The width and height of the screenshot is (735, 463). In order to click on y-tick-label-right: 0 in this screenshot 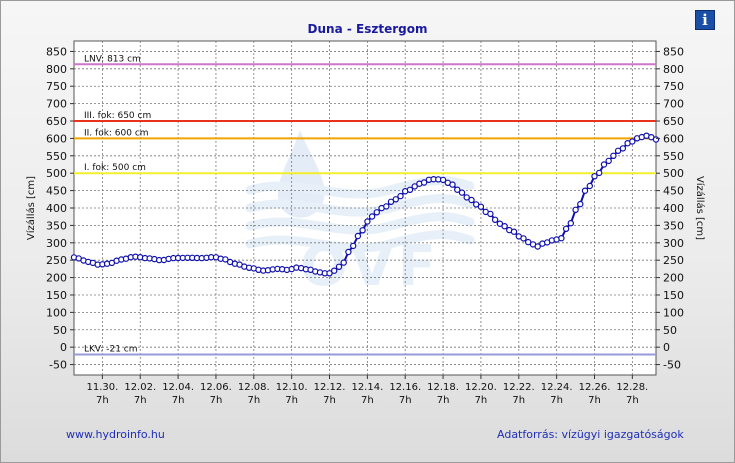, I will do `click(666, 347)`.